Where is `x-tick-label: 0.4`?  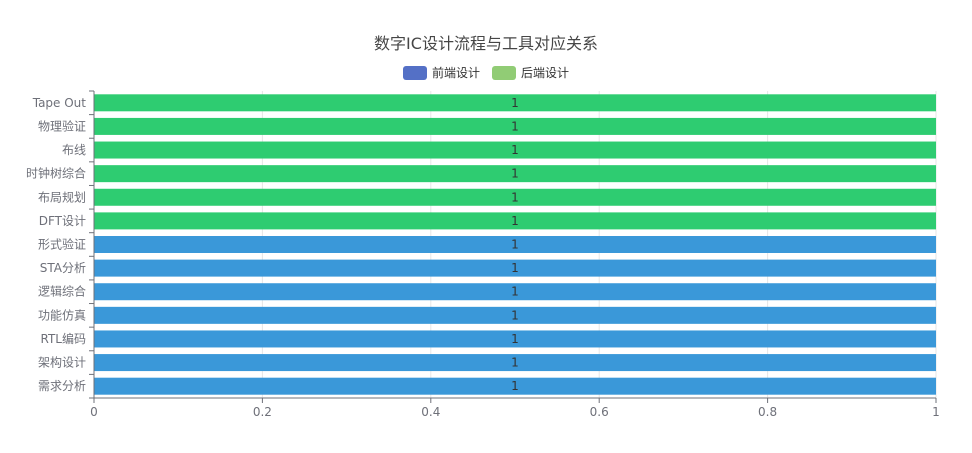 x-tick-label: 0.4 is located at coordinates (430, 412).